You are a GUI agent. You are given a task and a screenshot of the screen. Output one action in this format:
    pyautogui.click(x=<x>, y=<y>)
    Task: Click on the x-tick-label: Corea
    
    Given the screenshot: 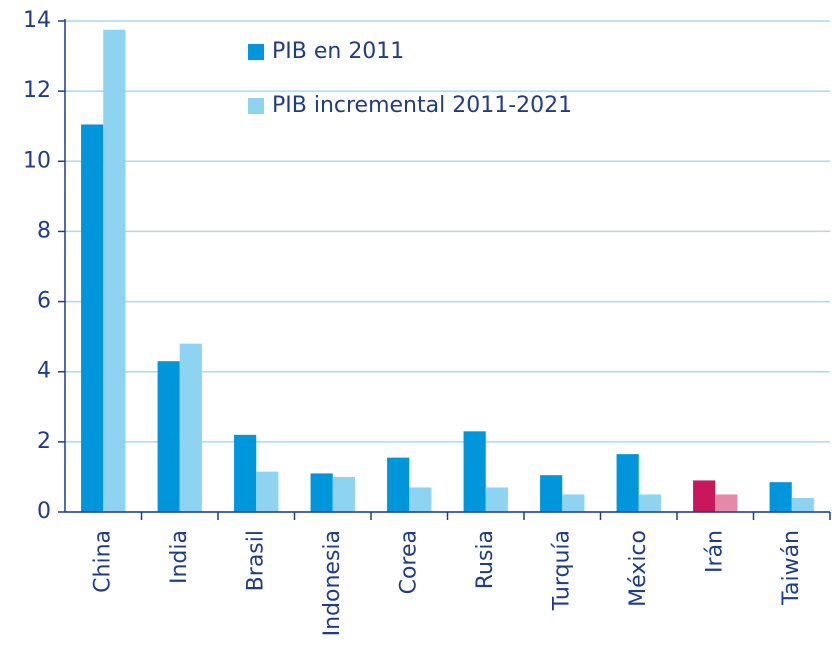 What is the action you would take?
    pyautogui.click(x=408, y=562)
    